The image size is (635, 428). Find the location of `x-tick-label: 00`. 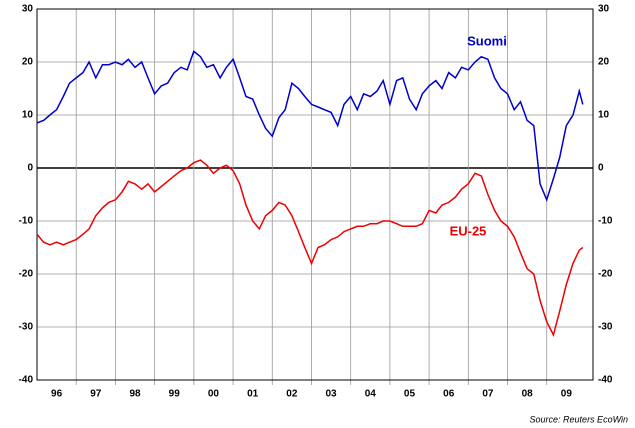

x-tick-label: 00 is located at coordinates (214, 394).